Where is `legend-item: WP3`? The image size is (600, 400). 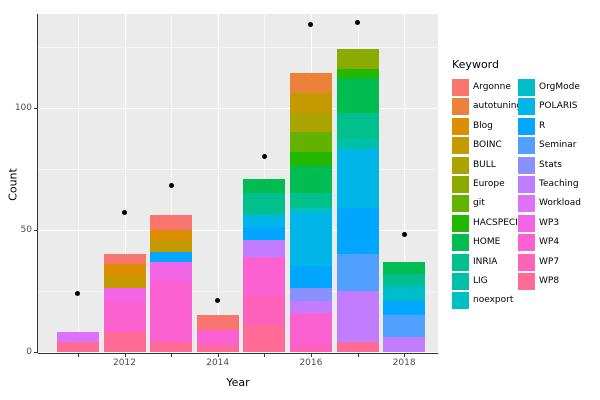
legend-item: WP3 is located at coordinates (549, 223).